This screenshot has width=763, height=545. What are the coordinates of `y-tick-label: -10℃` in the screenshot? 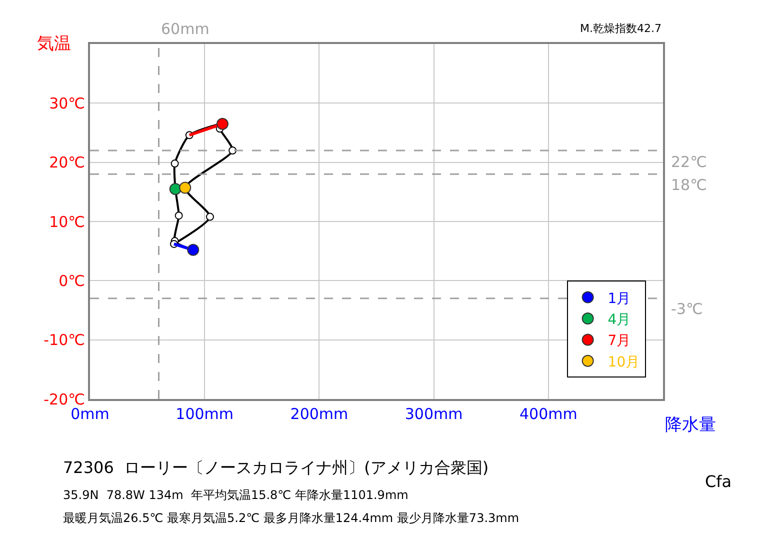 It's located at (64, 340).